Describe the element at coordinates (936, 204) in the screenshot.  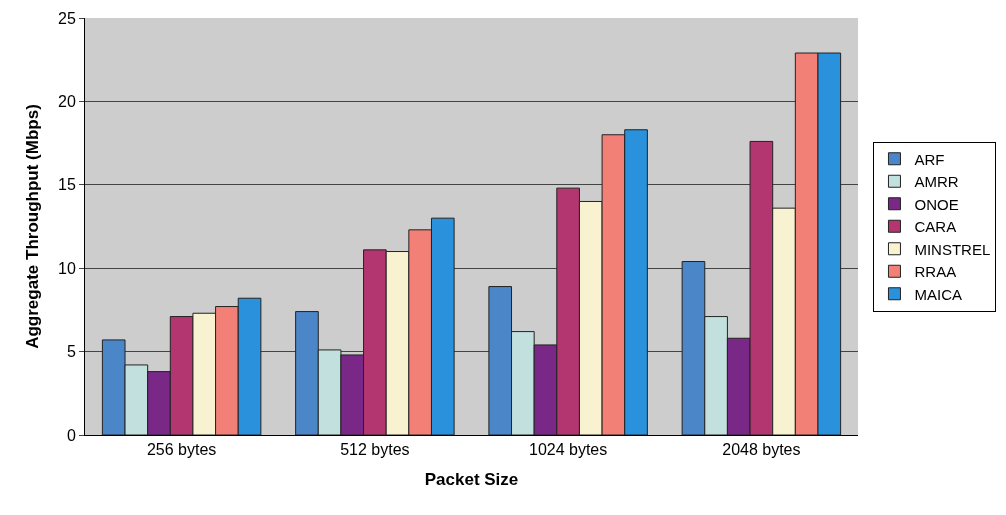
I see `legend-label: ONOE` at that location.